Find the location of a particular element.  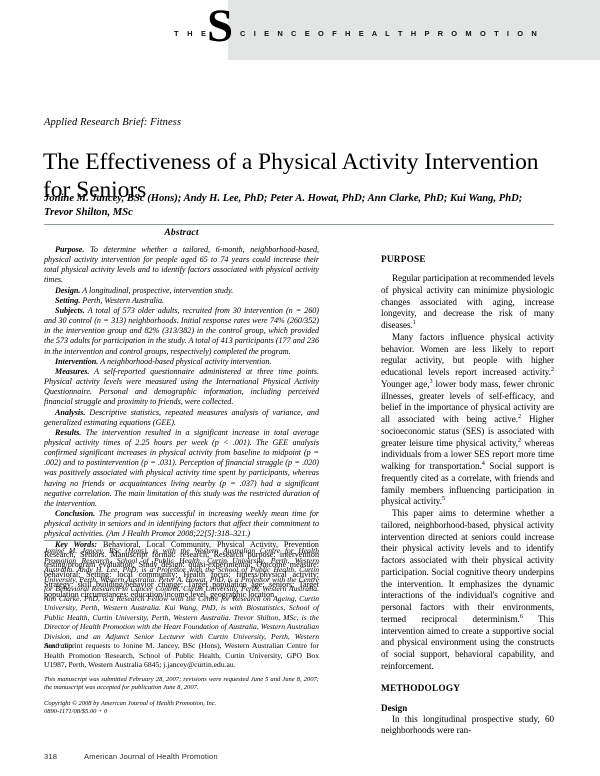

abstract-label-analysis: Analysis. is located at coordinates (70, 412).